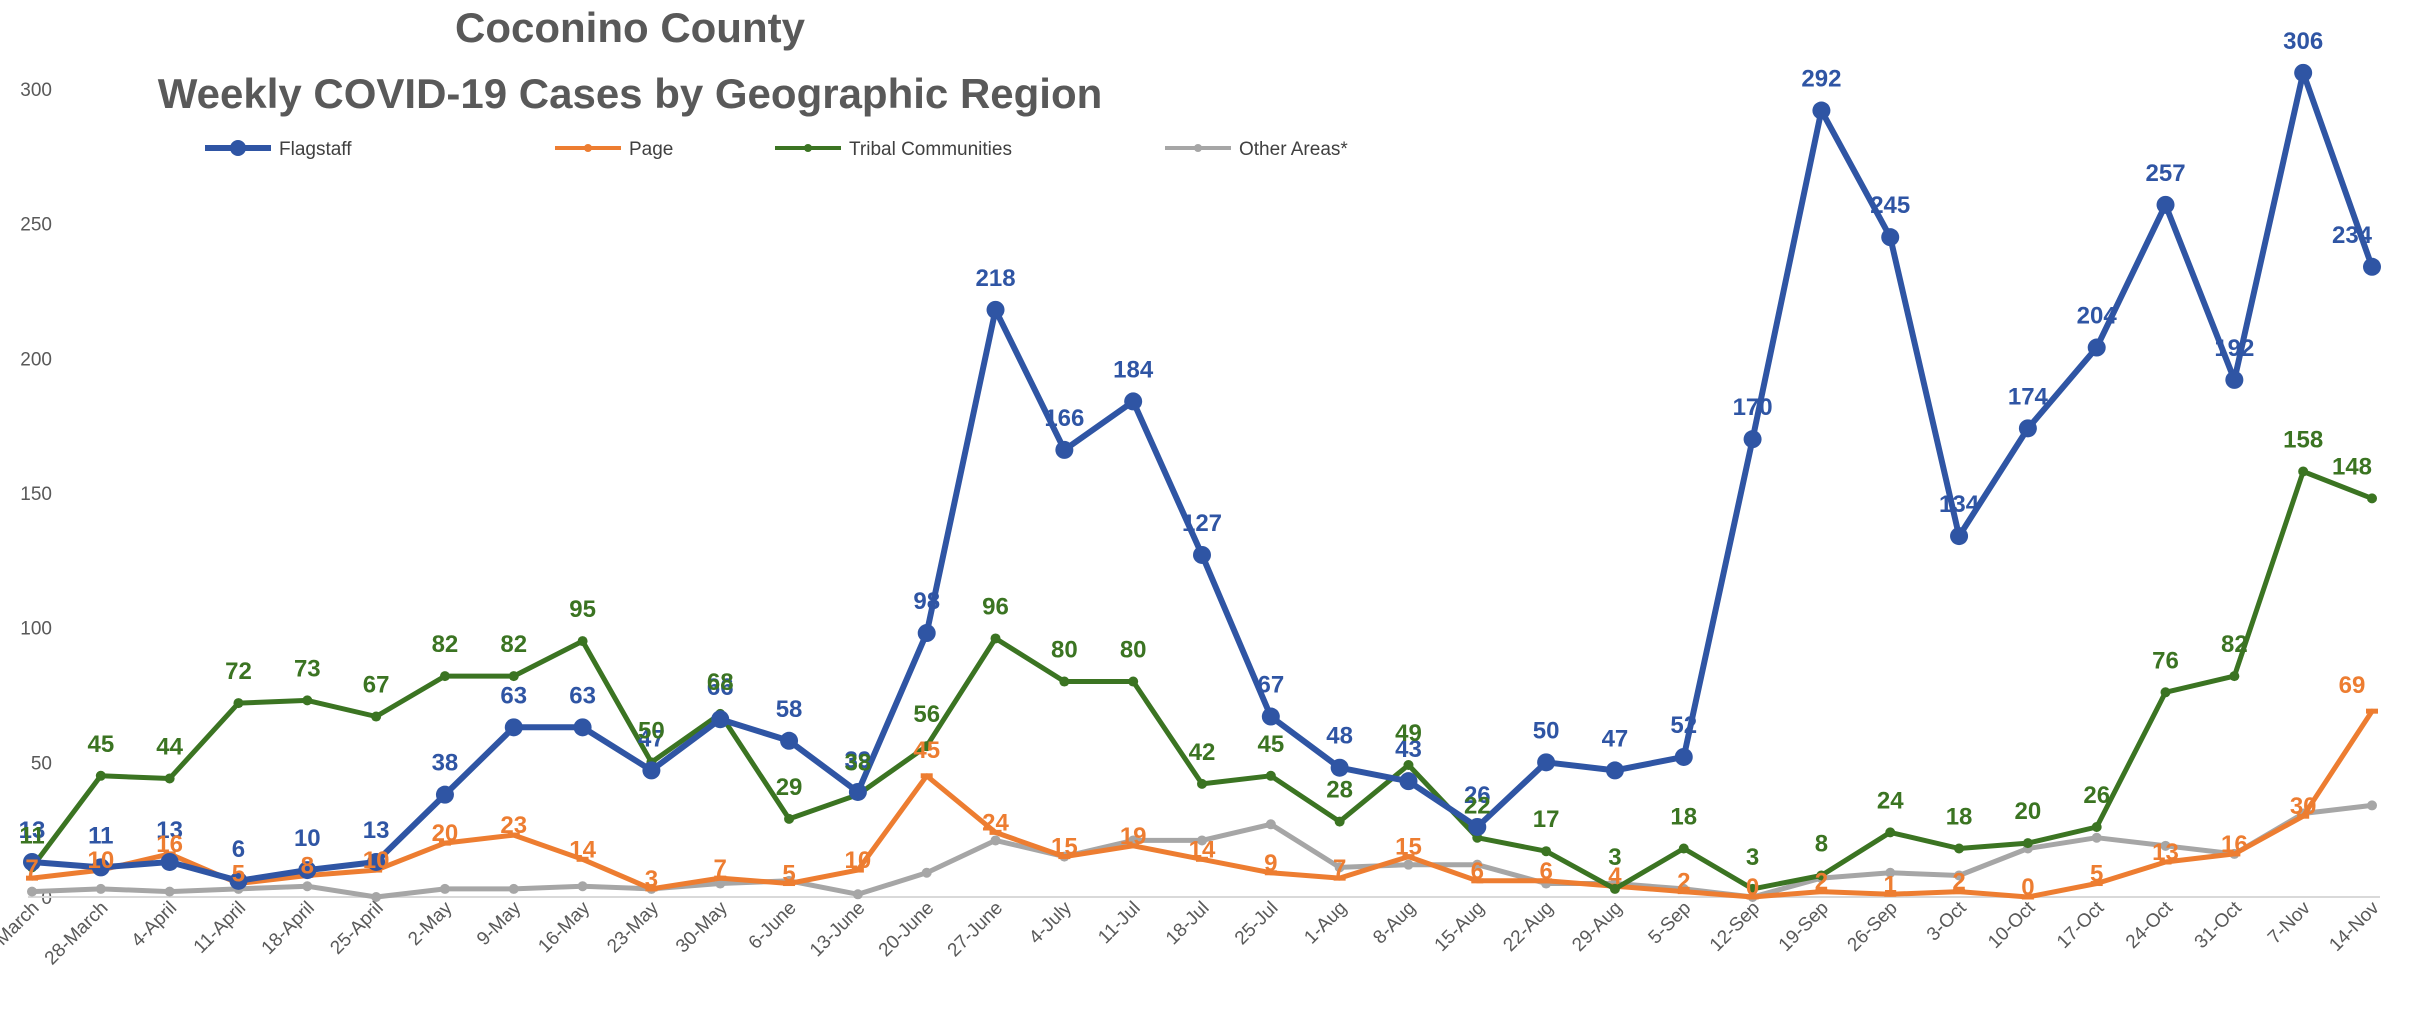 The height and width of the screenshot is (1026, 2417). Describe the element at coordinates (788, 874) in the screenshot. I see `data-label: 5` at that location.